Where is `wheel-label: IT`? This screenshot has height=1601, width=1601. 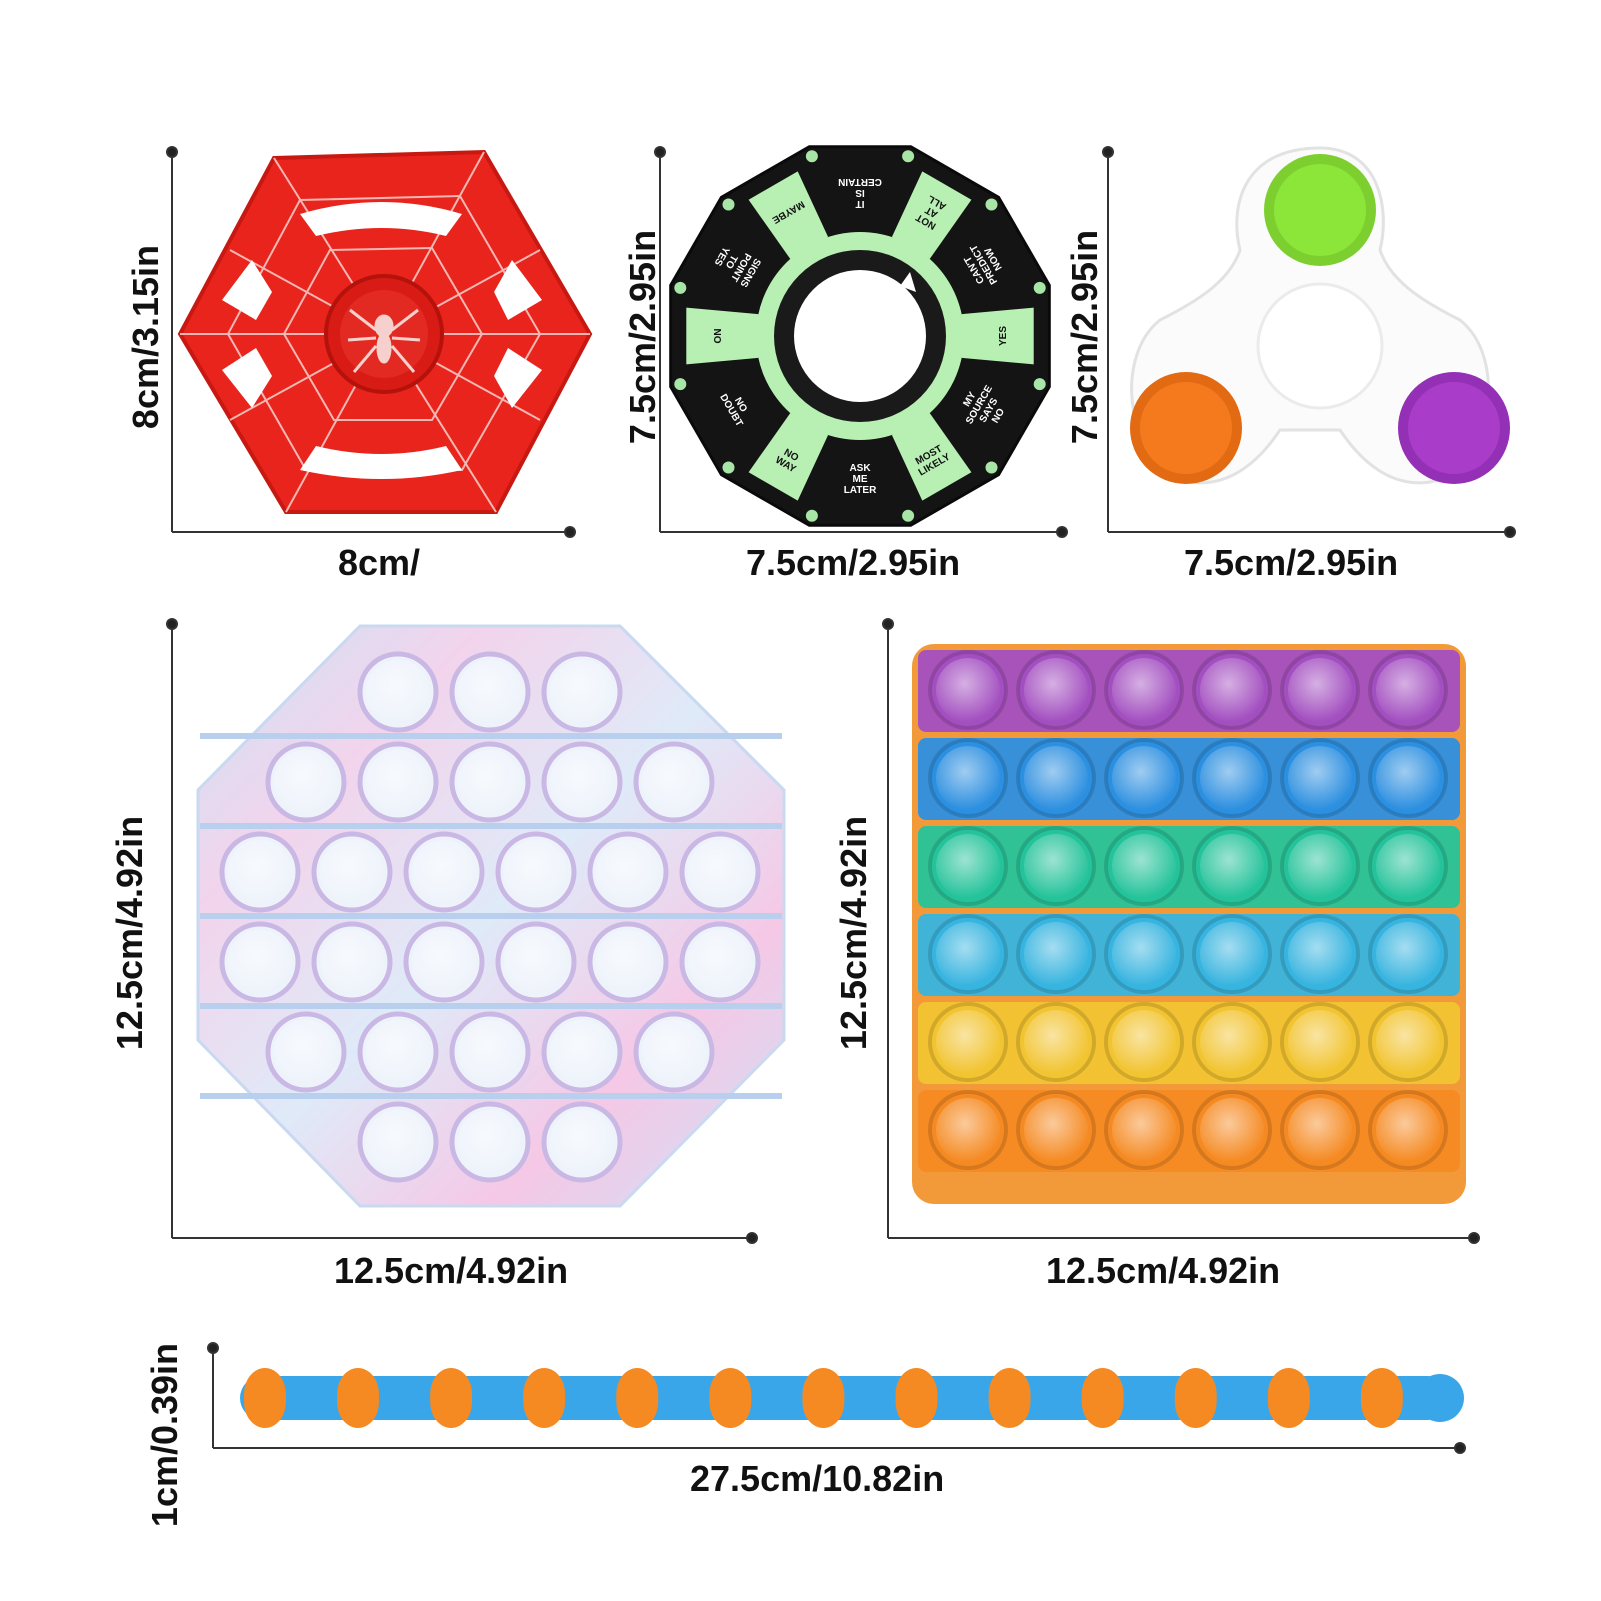 wheel-label: IT is located at coordinates (860, 203).